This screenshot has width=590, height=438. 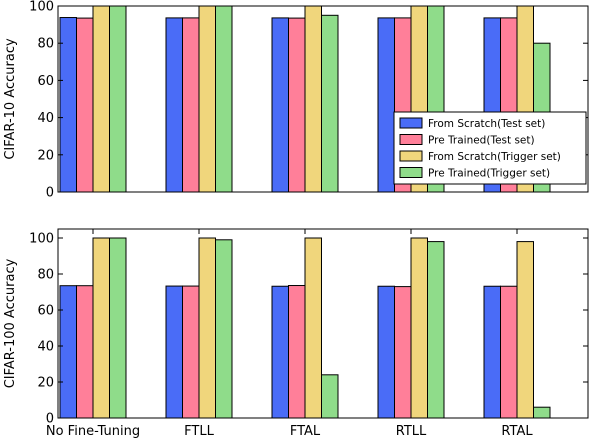 What do you see at coordinates (486, 124) in the screenshot?
I see `cifar10-legend-label: From Scratch(Test set)` at bounding box center [486, 124].